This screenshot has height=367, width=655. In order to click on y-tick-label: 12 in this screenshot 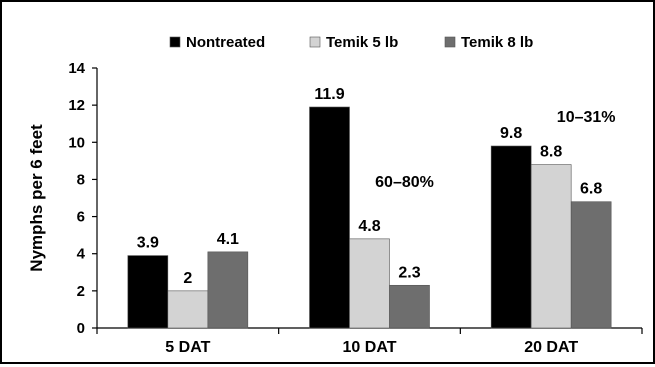, I will do `click(76, 105)`.